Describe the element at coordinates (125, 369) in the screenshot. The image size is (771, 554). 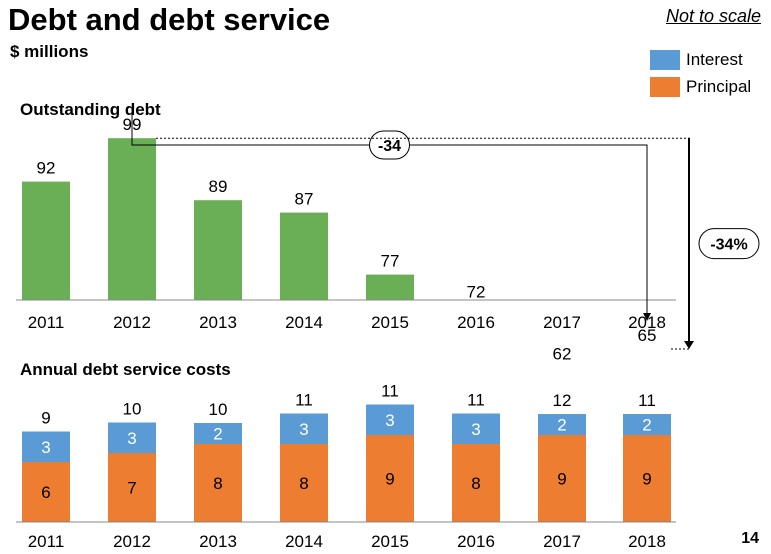
I see `debt-service-title: Annual debt service costs` at that location.